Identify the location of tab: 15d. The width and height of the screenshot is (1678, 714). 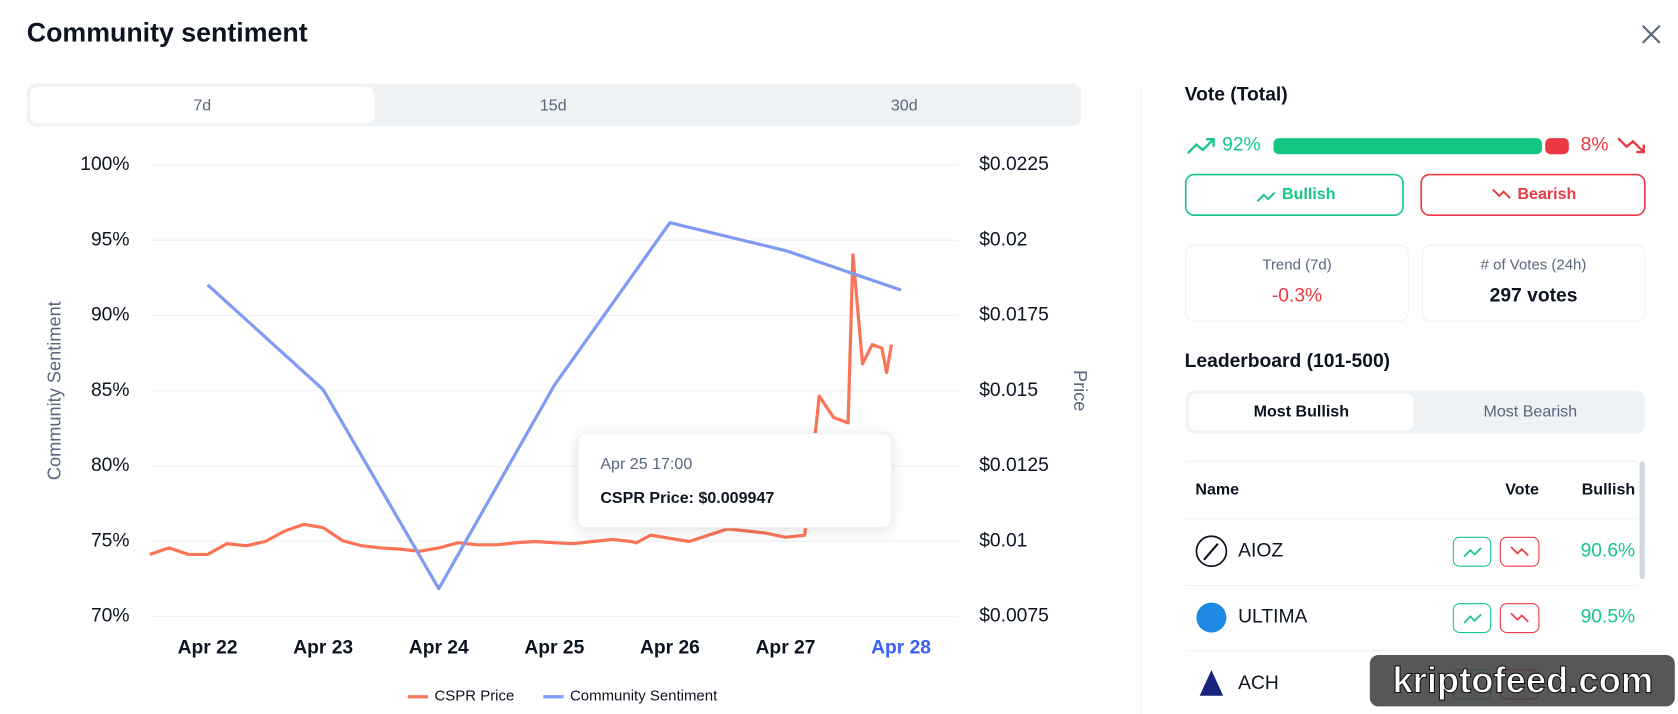
(553, 105).